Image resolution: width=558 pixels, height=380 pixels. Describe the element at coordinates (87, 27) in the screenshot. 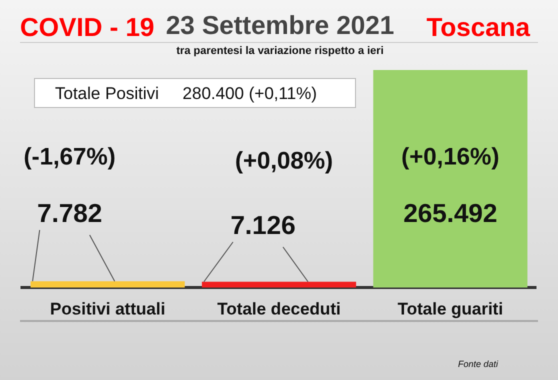

I see `text: COVID - 19` at that location.